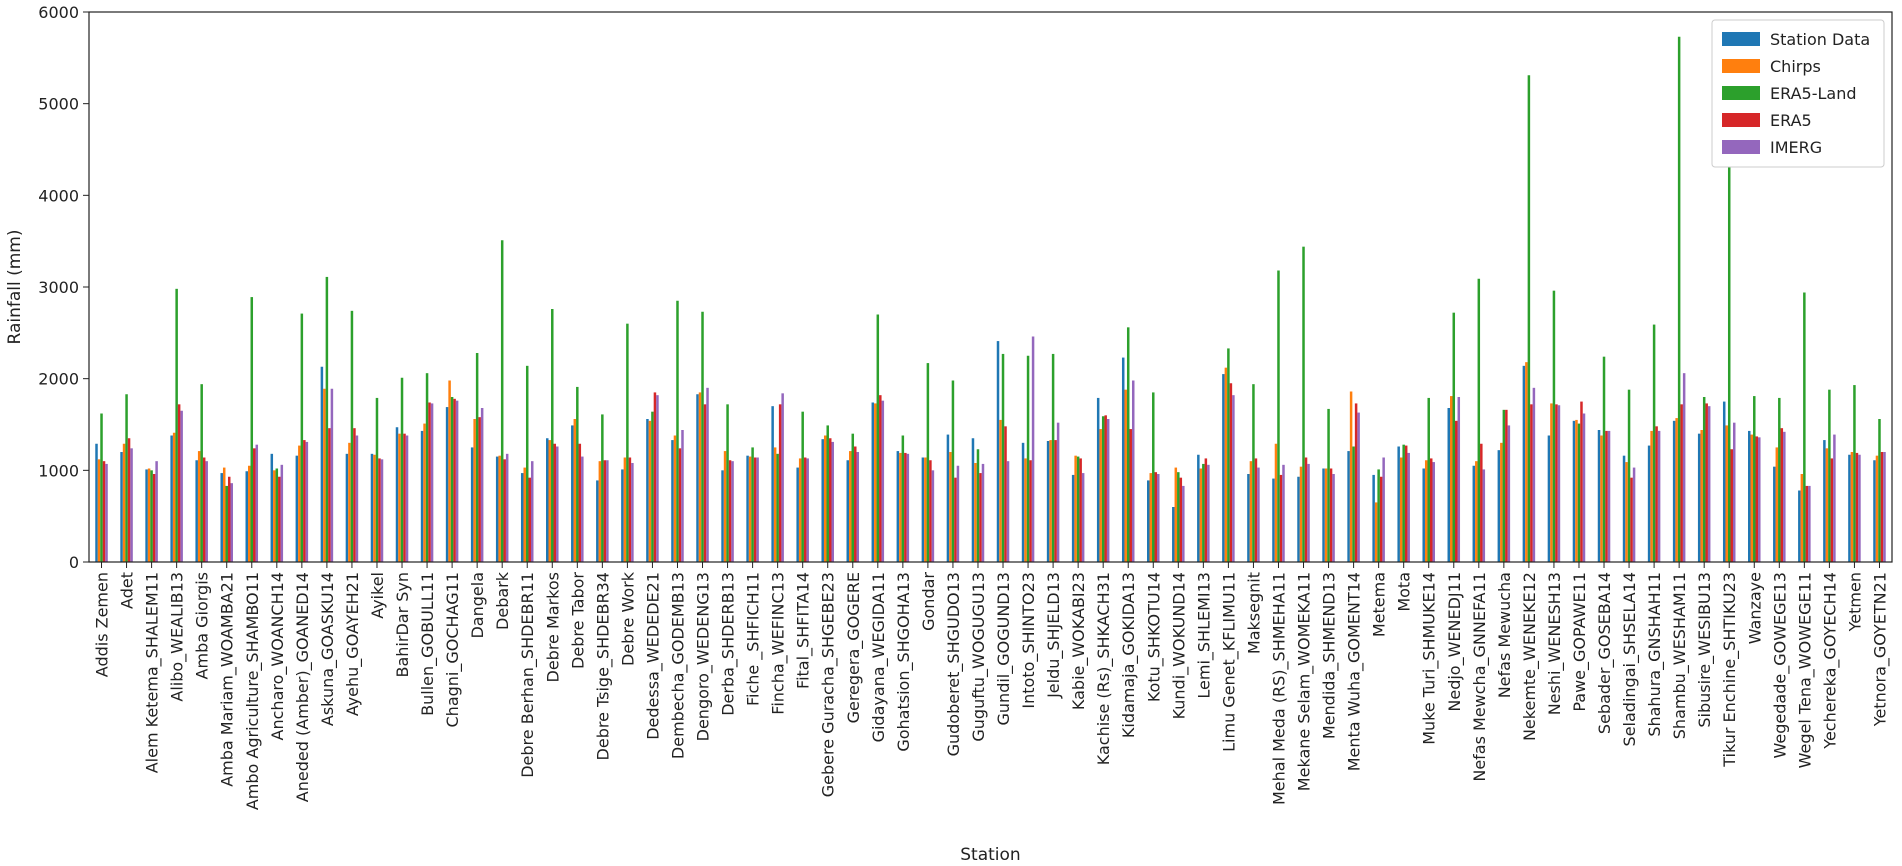 The height and width of the screenshot is (866, 1902). What do you see at coordinates (1630, 659) in the screenshot?
I see `x-tick-label: Seladingai_SHSELA14` at bounding box center [1630, 659].